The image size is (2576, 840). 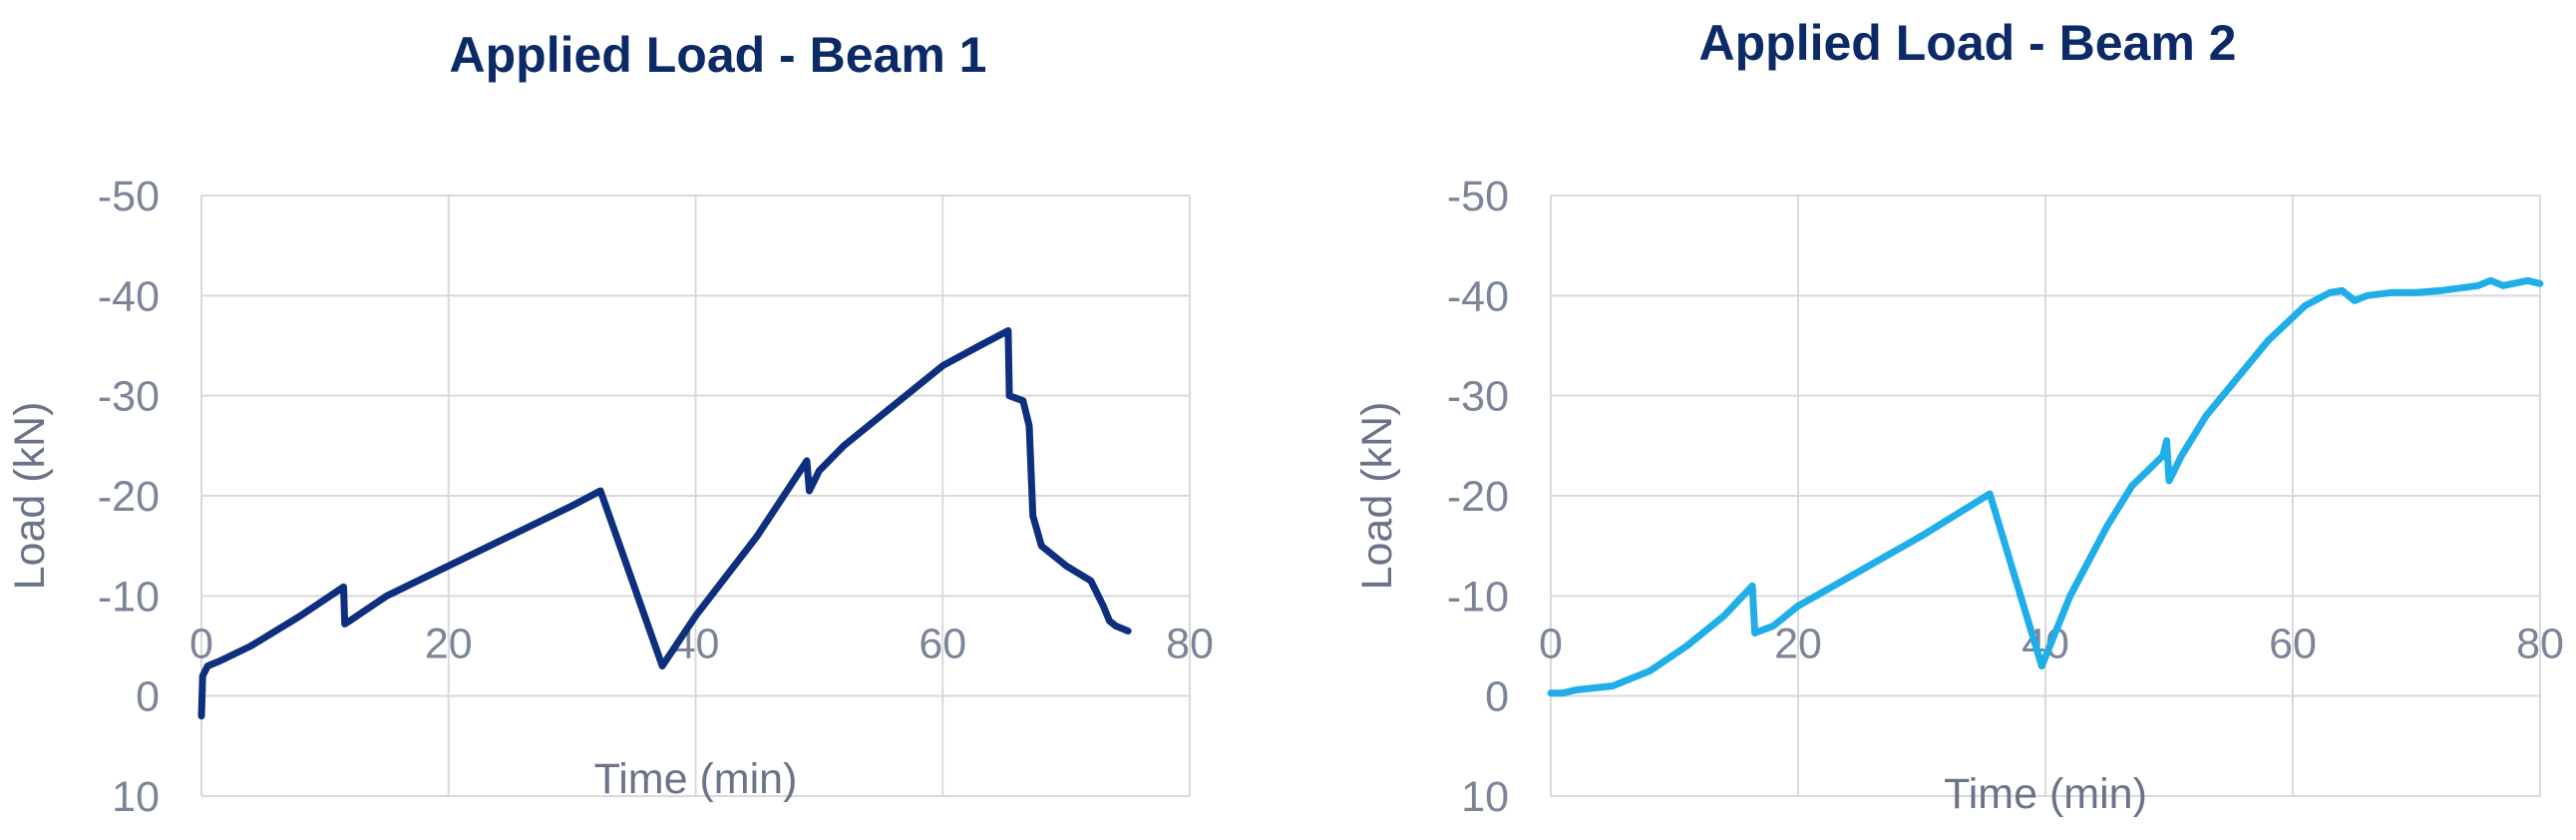 I want to click on chart-title: Applied Load - Beam 2, so click(x=1968, y=43).